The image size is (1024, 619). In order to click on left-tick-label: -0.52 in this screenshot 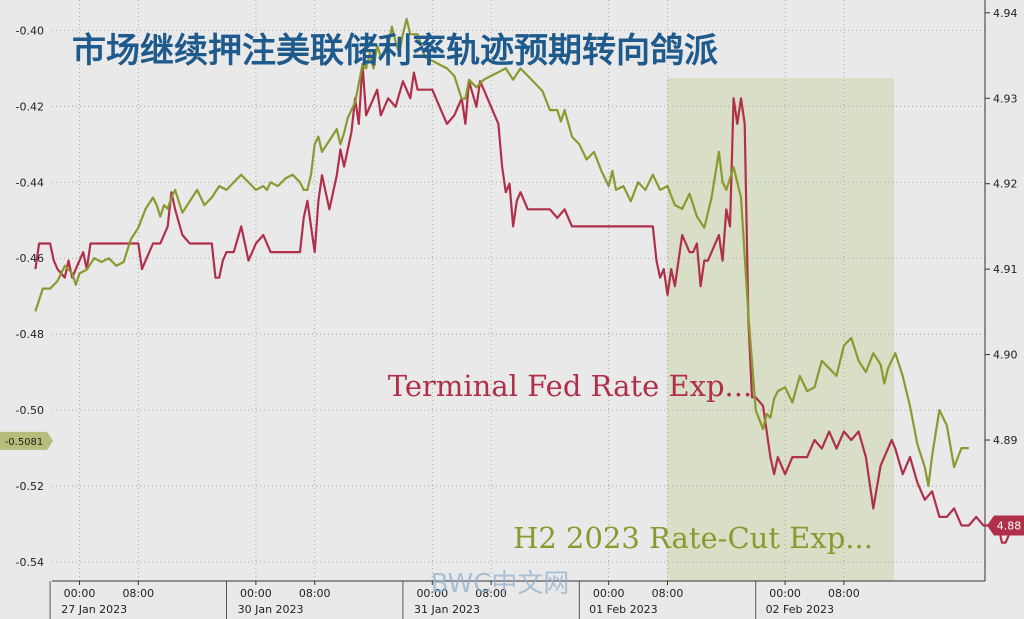, I will do `click(30, 486)`.